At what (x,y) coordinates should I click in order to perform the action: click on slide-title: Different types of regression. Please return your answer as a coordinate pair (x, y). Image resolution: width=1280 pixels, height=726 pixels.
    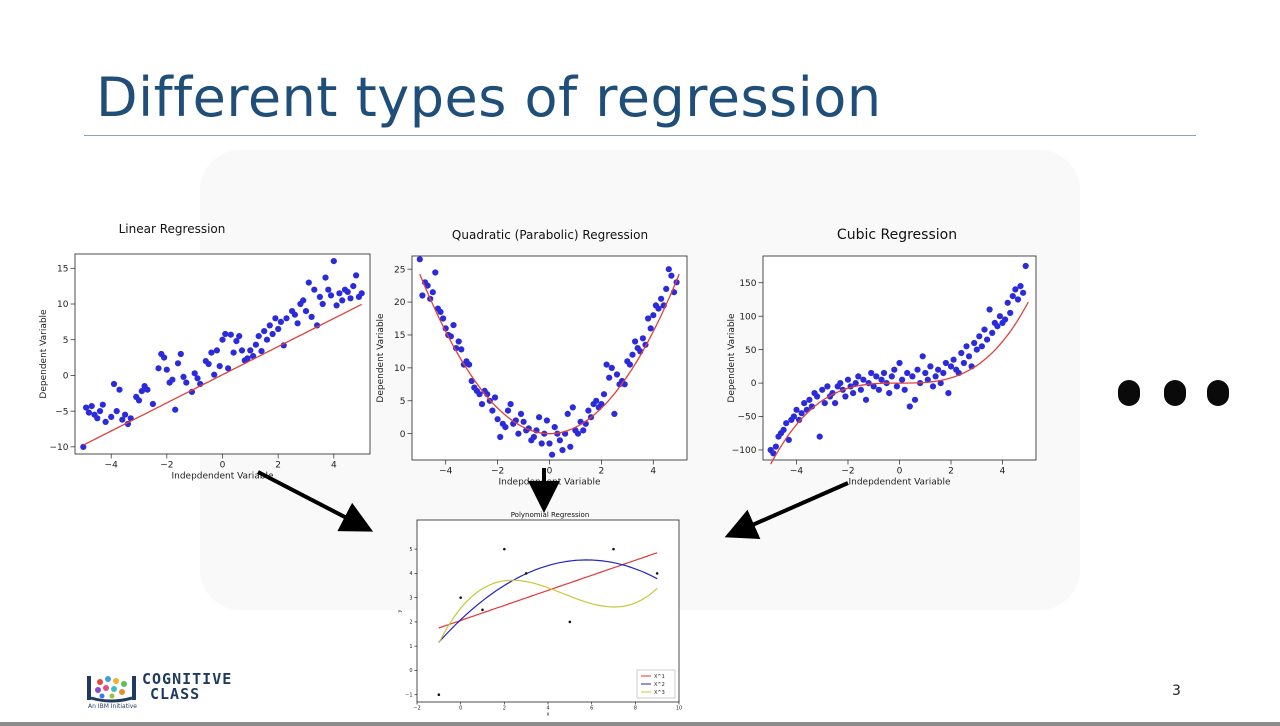
    Looking at the image, I should click on (489, 97).